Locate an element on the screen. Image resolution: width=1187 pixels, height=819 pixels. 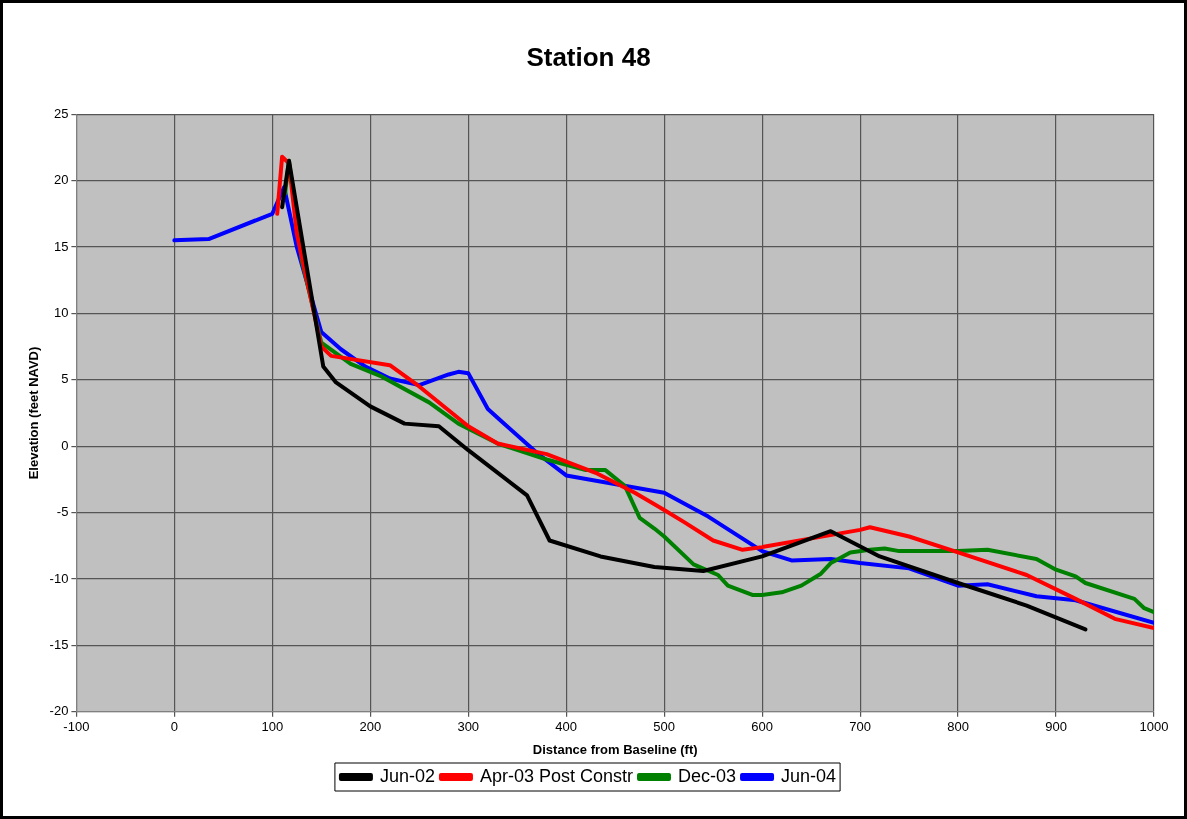
y-axis-title: Elevation (feet NAVD) is located at coordinates (34, 413).